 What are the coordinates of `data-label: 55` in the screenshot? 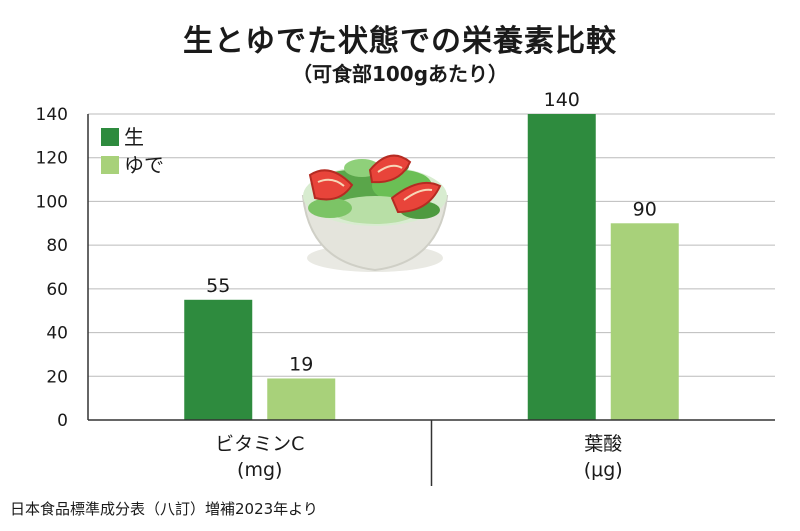 It's located at (218, 286).